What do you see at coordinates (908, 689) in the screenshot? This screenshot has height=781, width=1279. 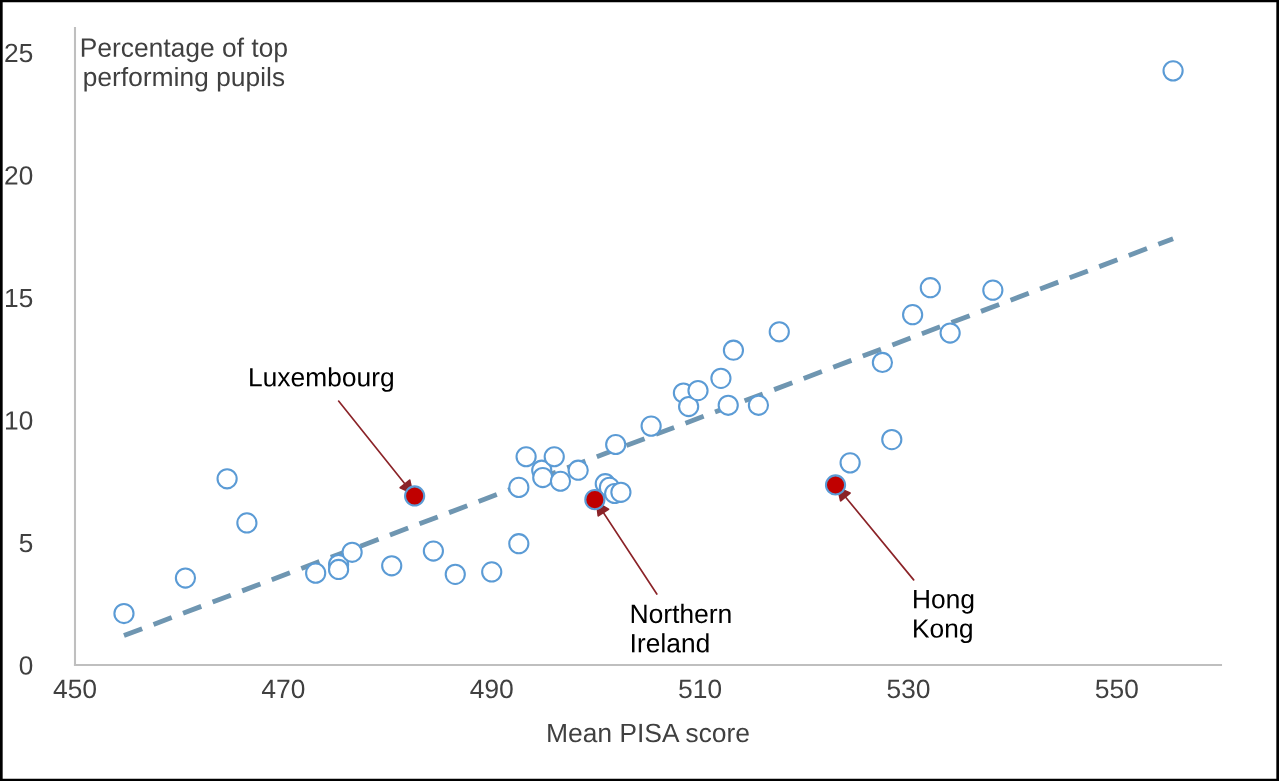 I see `x-tick-label: 530` at bounding box center [908, 689].